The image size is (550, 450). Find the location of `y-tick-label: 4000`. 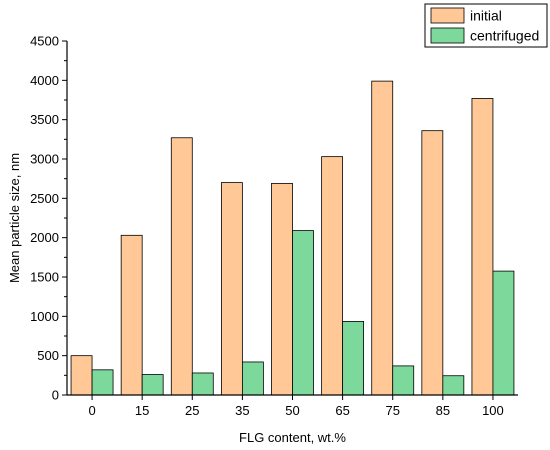

y-tick-label: 4000 is located at coordinates (44, 80).